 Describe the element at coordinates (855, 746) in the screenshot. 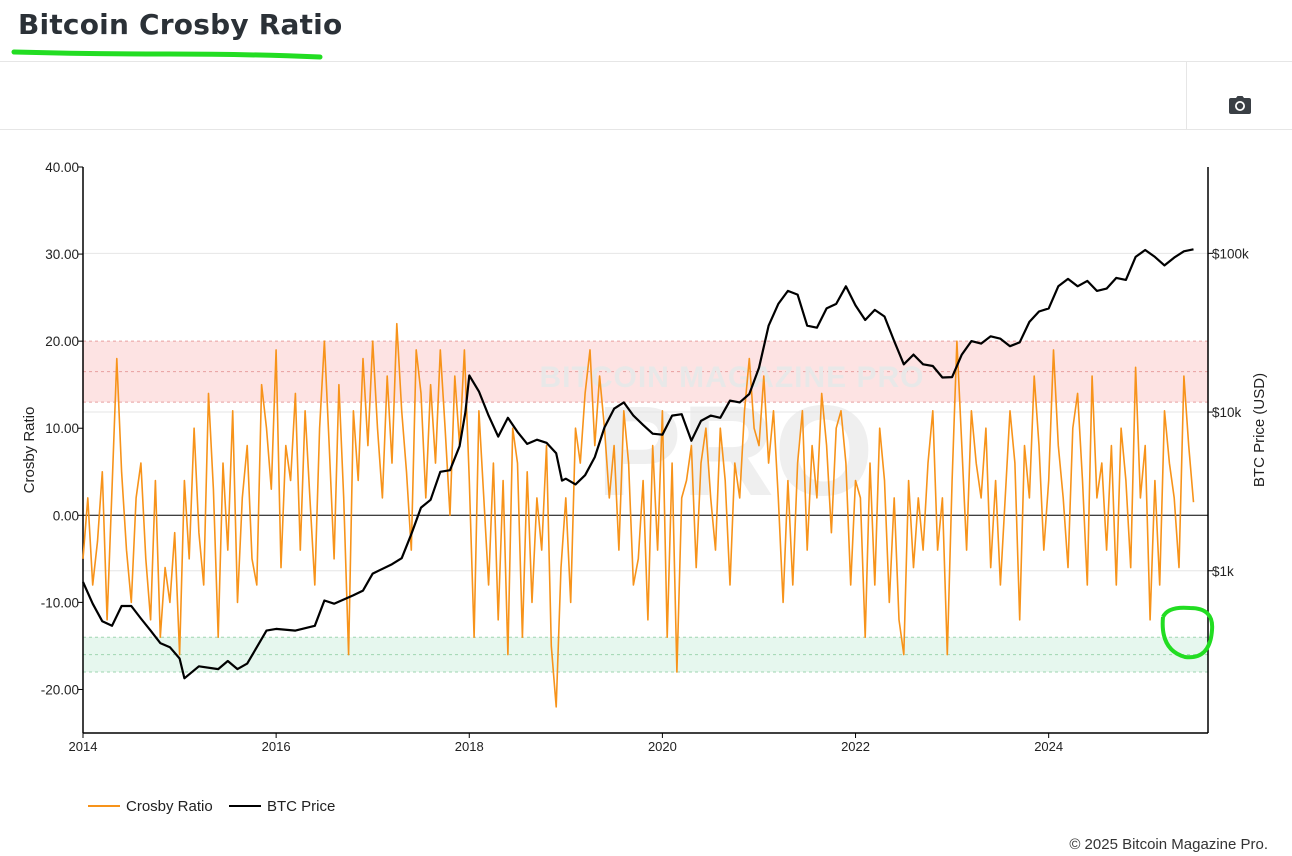

I see `x-tick-label: 2022` at that location.